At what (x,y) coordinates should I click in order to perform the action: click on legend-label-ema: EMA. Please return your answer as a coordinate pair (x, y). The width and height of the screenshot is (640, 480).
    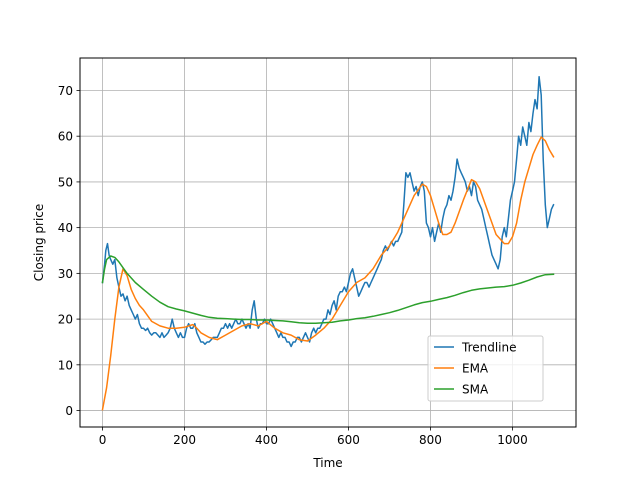
    Looking at the image, I should click on (475, 369).